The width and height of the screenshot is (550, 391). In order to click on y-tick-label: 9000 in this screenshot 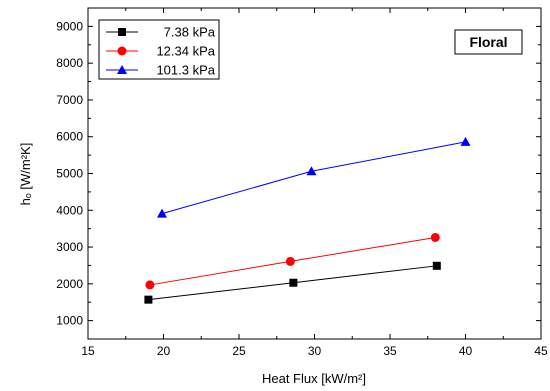, I will do `click(69, 26)`.